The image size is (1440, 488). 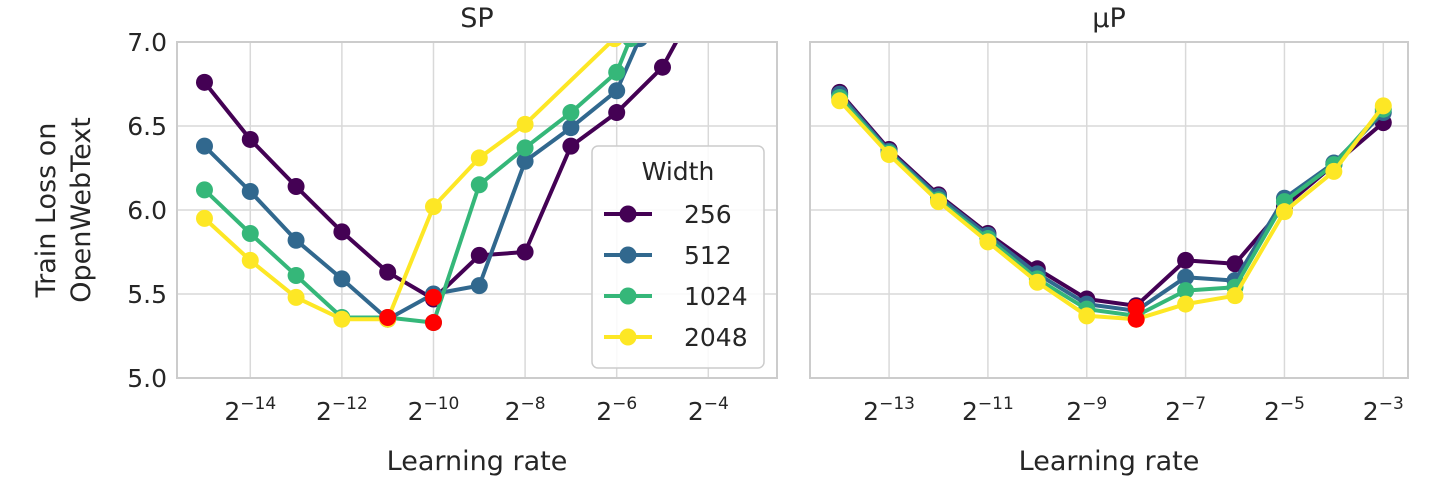 I want to click on y-tick-label: 5.5, so click(x=147, y=294).